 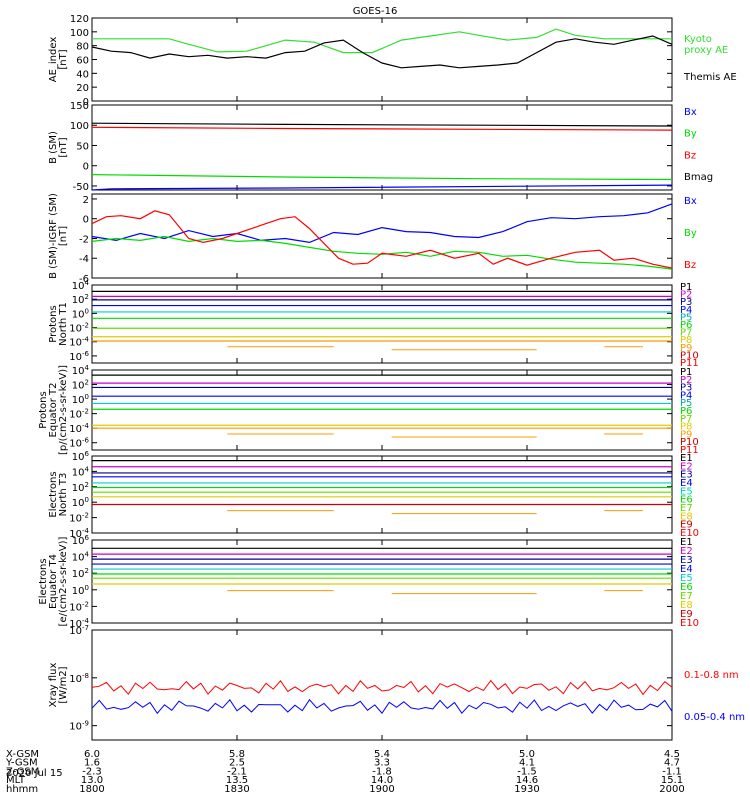 I want to click on x-row-value: -2.3, so click(x=92, y=771).